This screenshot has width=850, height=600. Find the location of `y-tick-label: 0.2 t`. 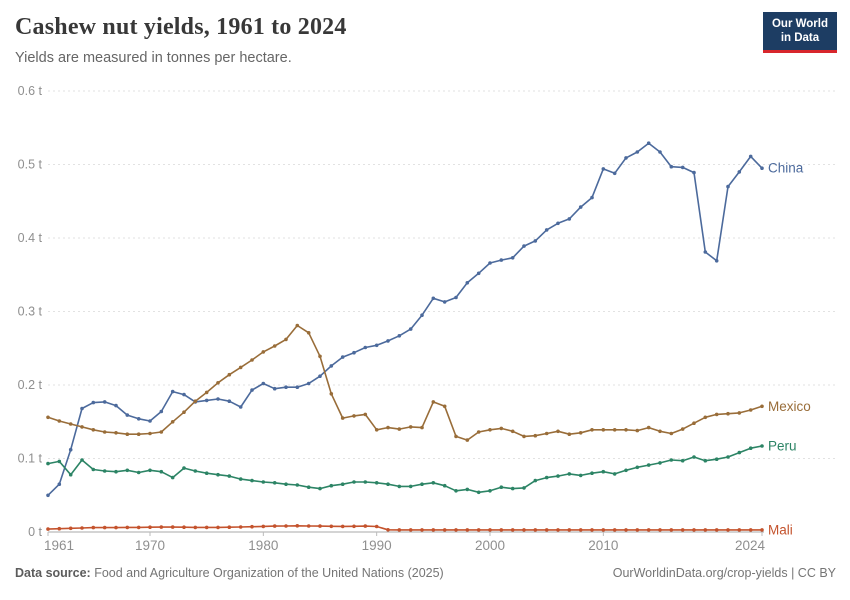

y-tick-label: 0.2 t is located at coordinates (30, 385).